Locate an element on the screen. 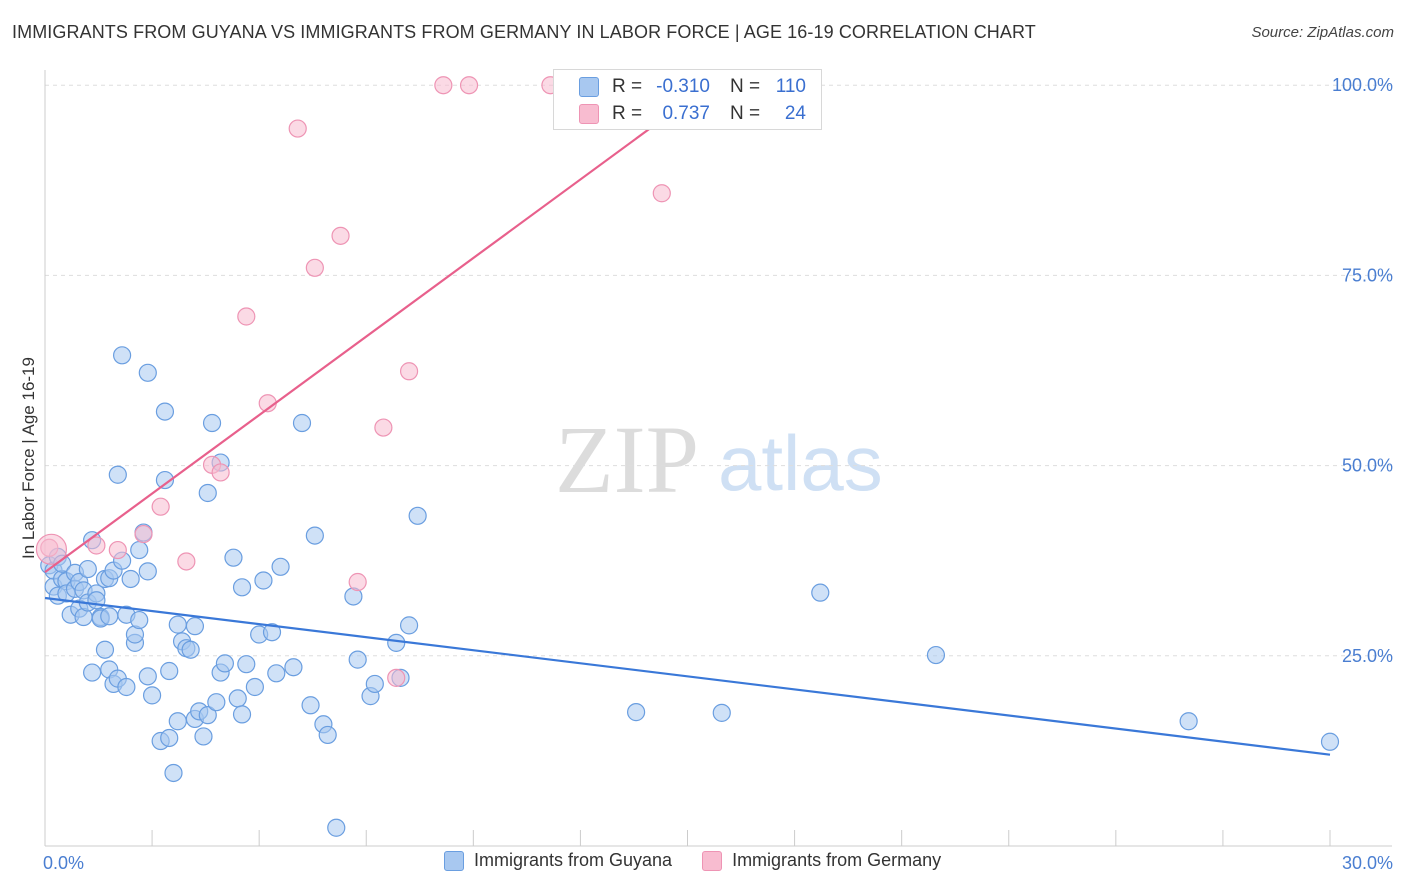  legend-item-guyana: Immigrants from Guyana is located at coordinates (558, 860).